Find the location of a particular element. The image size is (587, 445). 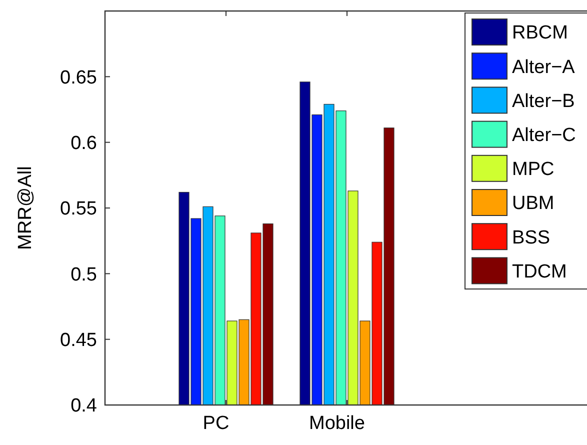

y-tick-label: 0.45 is located at coordinates (78, 340).